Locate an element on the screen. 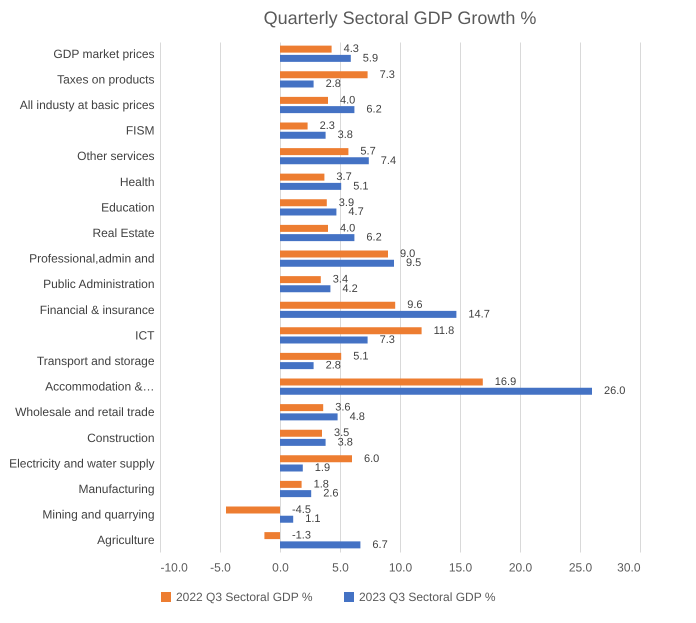 The height and width of the screenshot is (623, 696). x-tick-label: 25.0 is located at coordinates (580, 567).